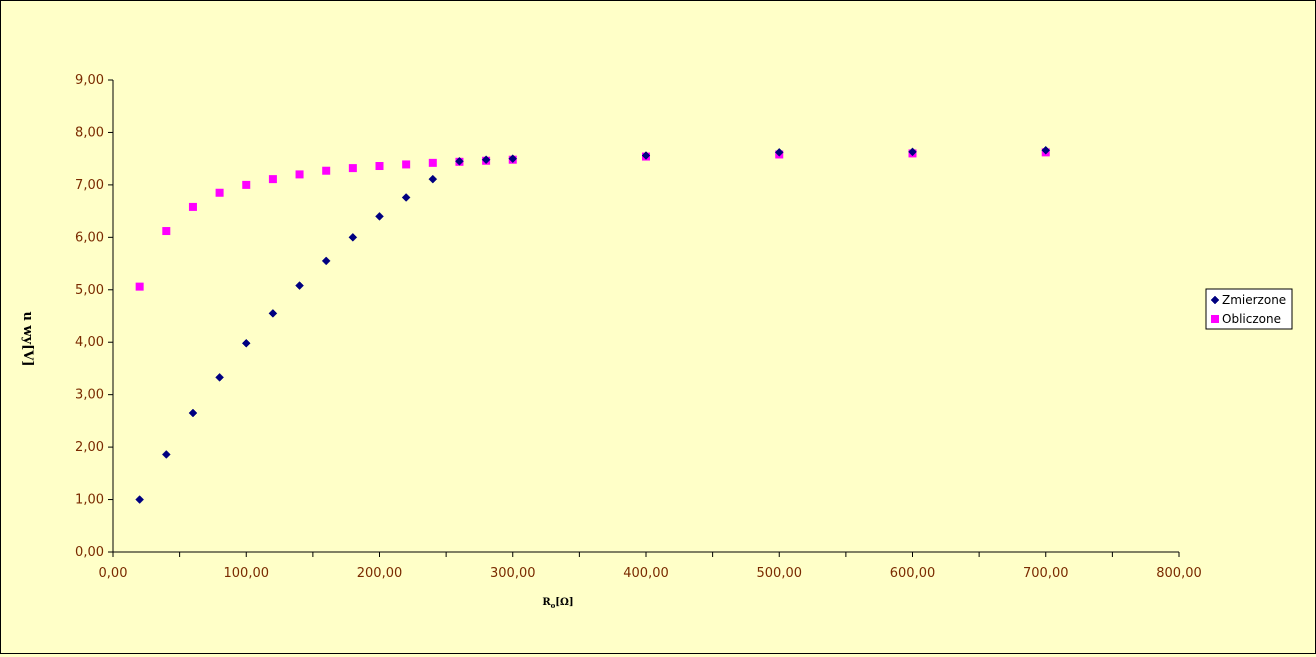  Describe the element at coordinates (89, 395) in the screenshot. I see `y-tick-label: 3,00` at that location.